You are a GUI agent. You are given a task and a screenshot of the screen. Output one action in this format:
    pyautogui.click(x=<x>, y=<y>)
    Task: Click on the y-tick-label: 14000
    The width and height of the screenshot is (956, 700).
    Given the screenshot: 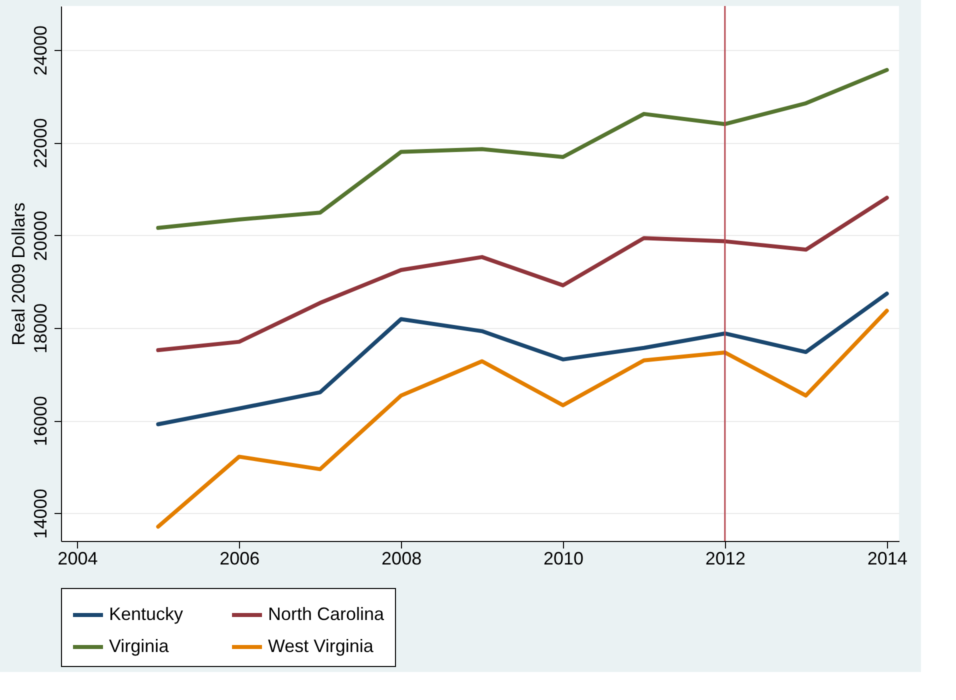 What is the action you would take?
    pyautogui.click(x=40, y=513)
    